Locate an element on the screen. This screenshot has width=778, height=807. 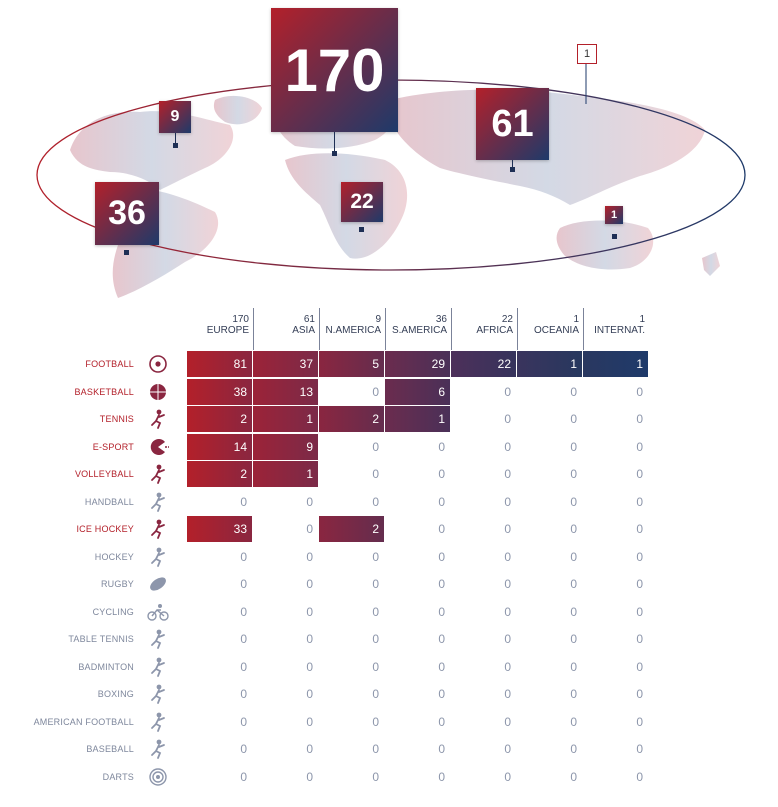
badge-international: 1 is located at coordinates (587, 54).